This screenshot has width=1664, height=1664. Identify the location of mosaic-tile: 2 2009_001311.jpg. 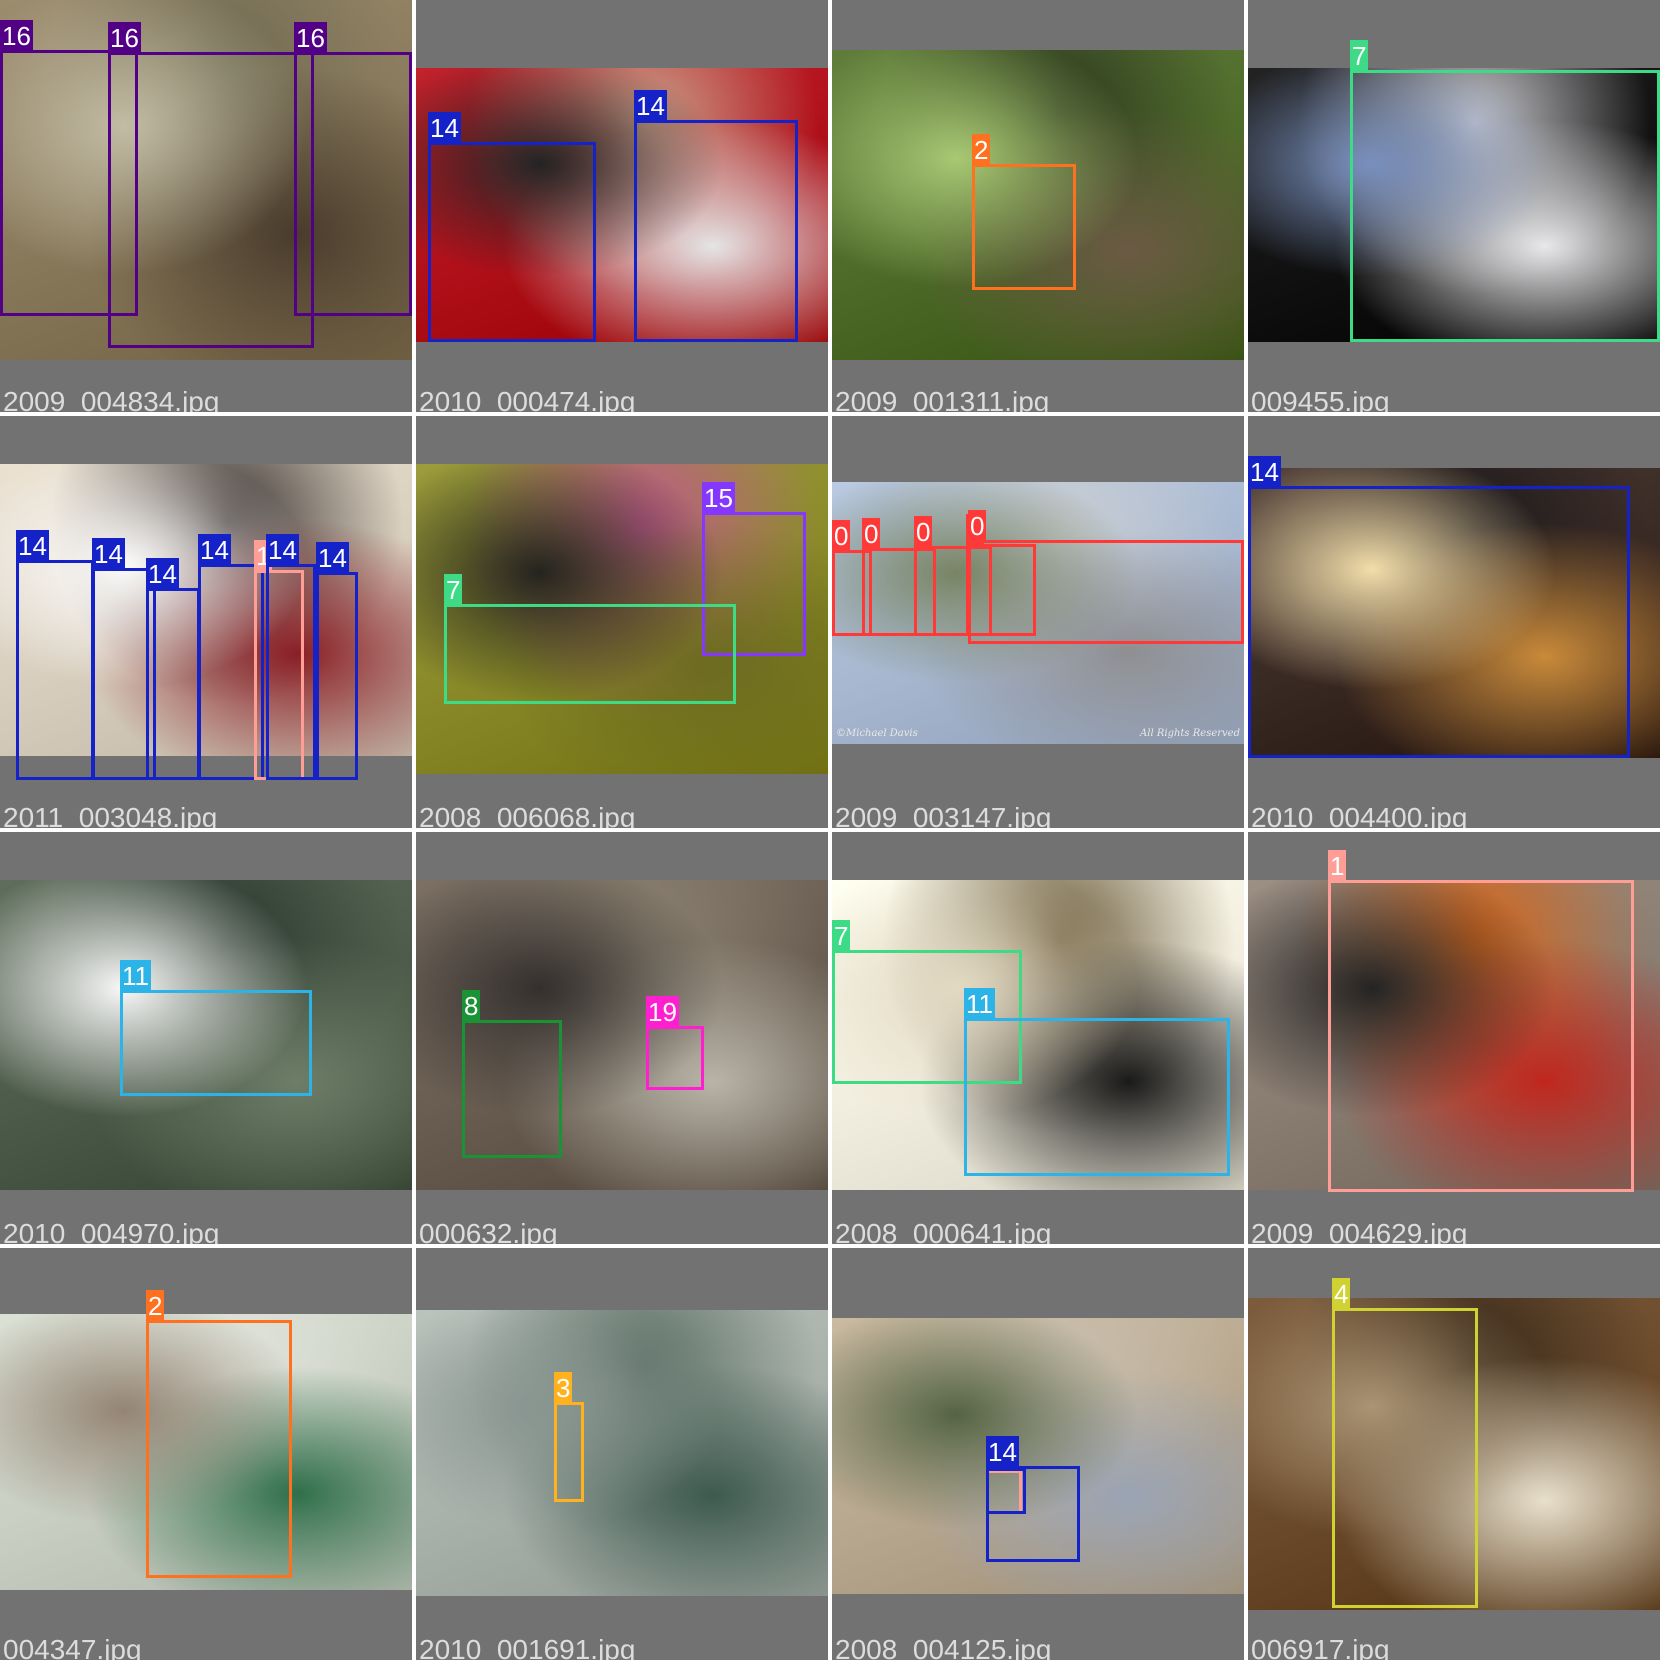
(1038, 206).